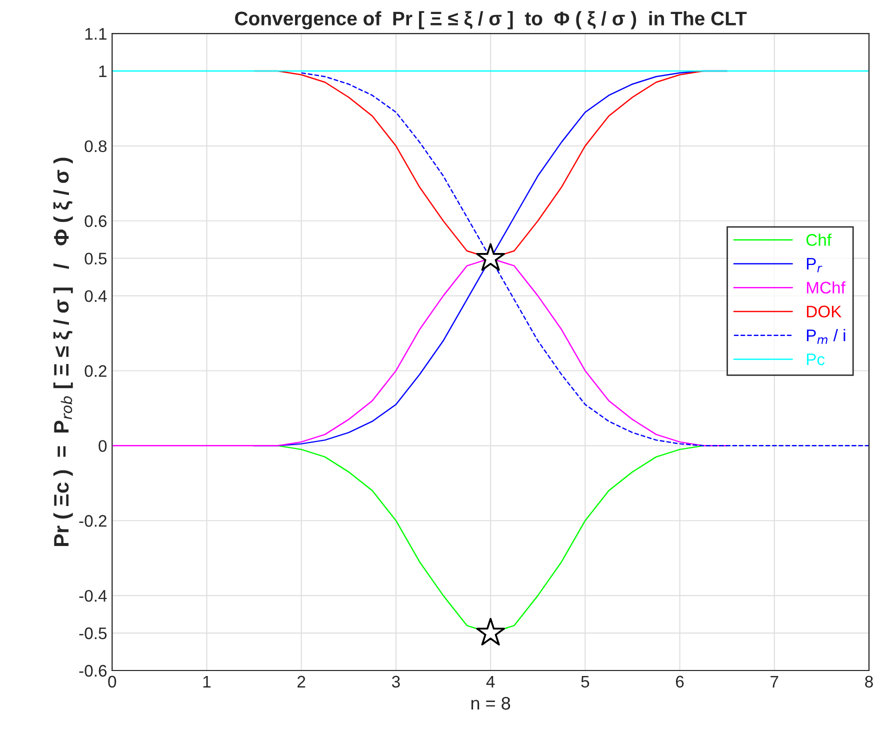 The height and width of the screenshot is (745, 876). What do you see at coordinates (490, 703) in the screenshot?
I see `x-axis-title: n = 8` at bounding box center [490, 703].